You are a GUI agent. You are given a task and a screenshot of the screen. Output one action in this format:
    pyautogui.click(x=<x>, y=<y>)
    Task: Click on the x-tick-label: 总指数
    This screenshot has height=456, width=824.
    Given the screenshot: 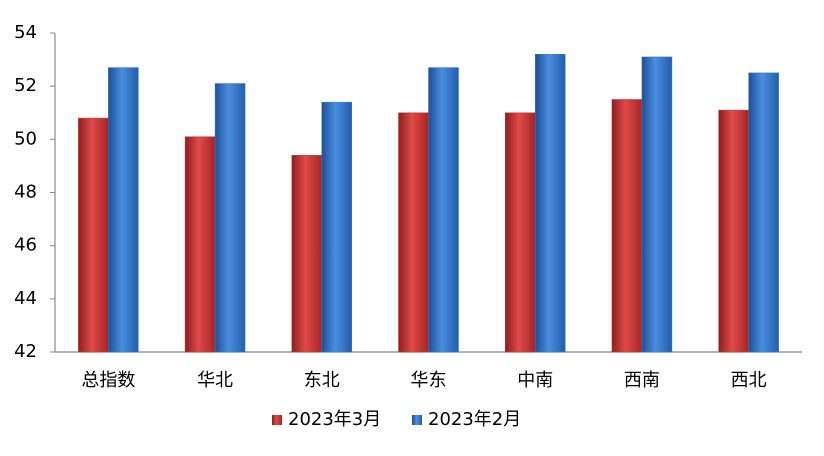 What is the action you would take?
    pyautogui.click(x=108, y=380)
    